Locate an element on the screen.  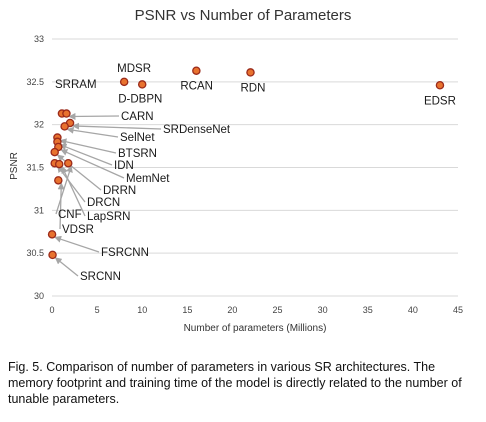
point-label: SRDenseNet is located at coordinates (197, 130).